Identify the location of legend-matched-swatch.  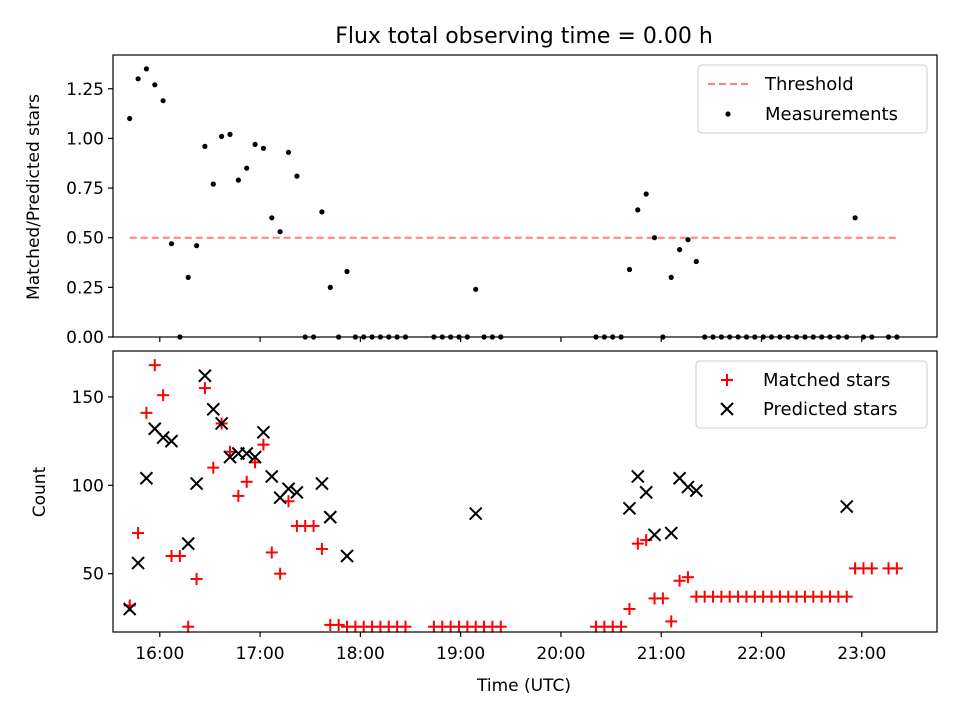
(727, 380).